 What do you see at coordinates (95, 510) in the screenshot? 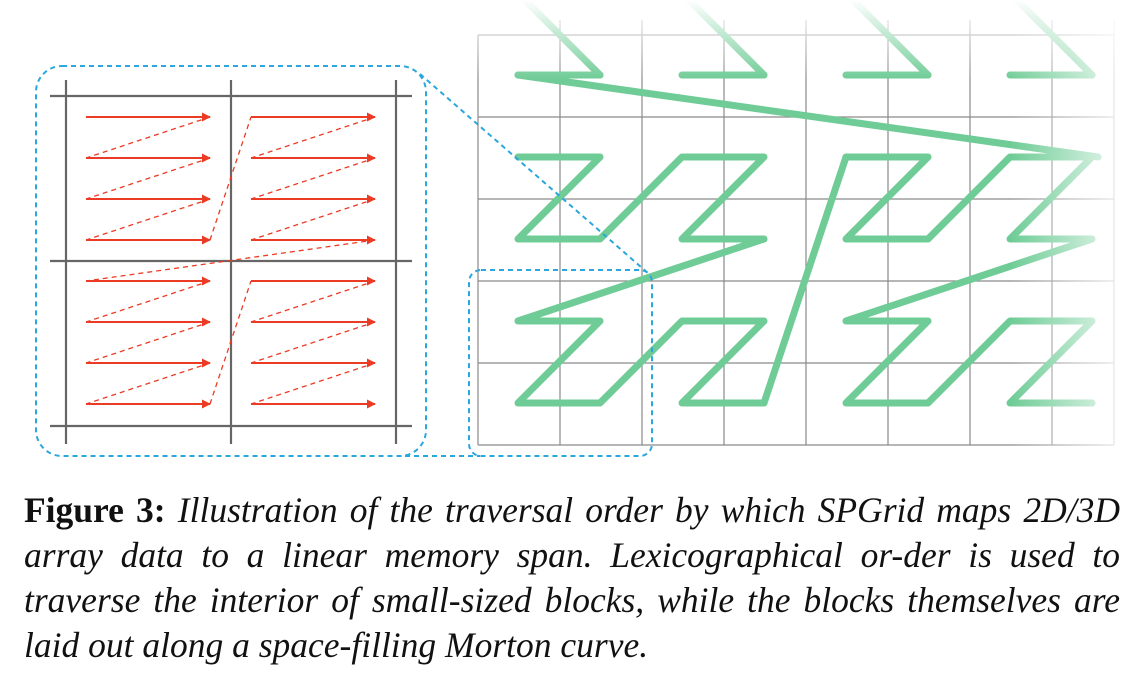
I see `figure-label: Figure 3:` at bounding box center [95, 510].